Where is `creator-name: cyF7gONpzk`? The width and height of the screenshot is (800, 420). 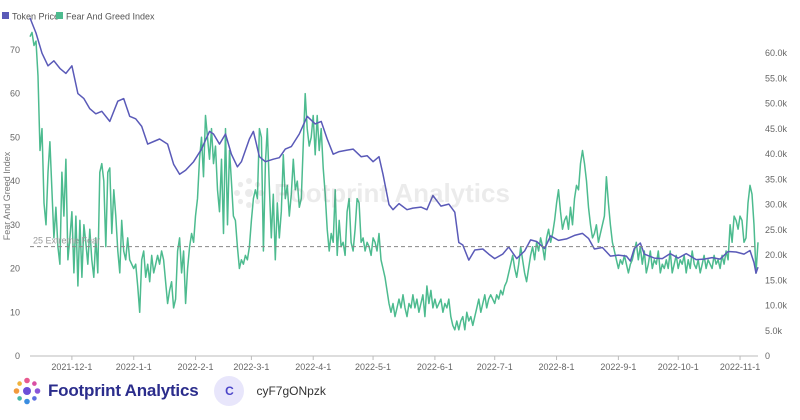 creator-name: cyF7gONpzk is located at coordinates (291, 391).